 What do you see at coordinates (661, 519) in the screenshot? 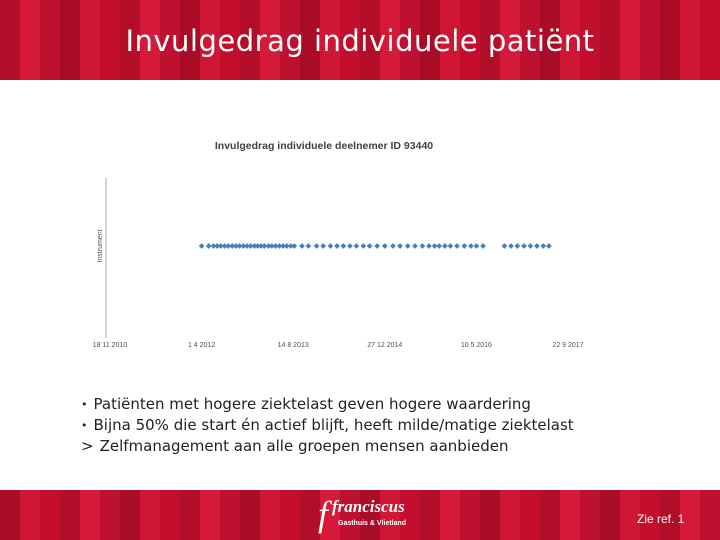
I see `reference-note: Zie ref. 1` at bounding box center [661, 519].